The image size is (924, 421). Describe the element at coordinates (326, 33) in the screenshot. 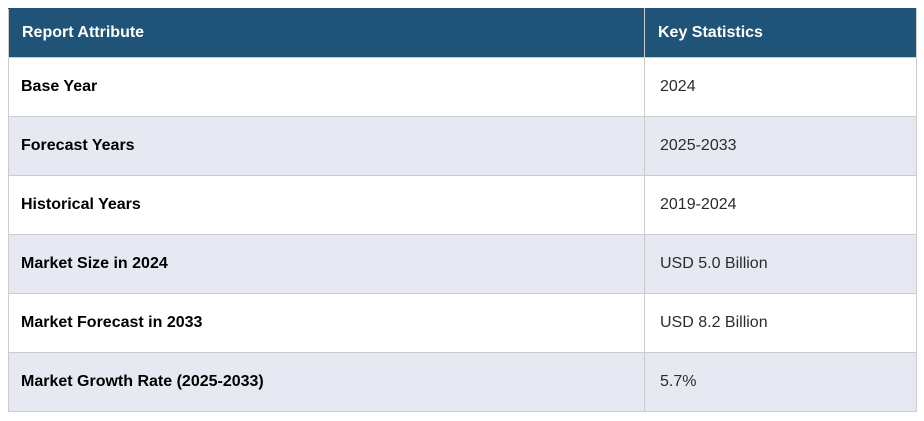

I see `column-header-report-attribute: Report Attribute` at that location.